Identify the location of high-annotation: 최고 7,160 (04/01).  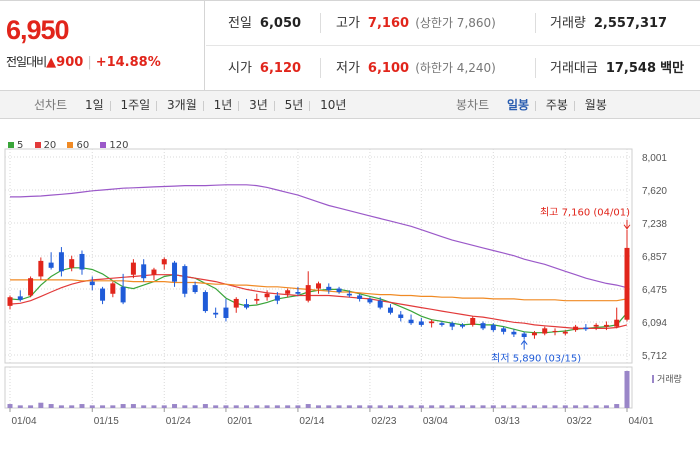
(585, 213).